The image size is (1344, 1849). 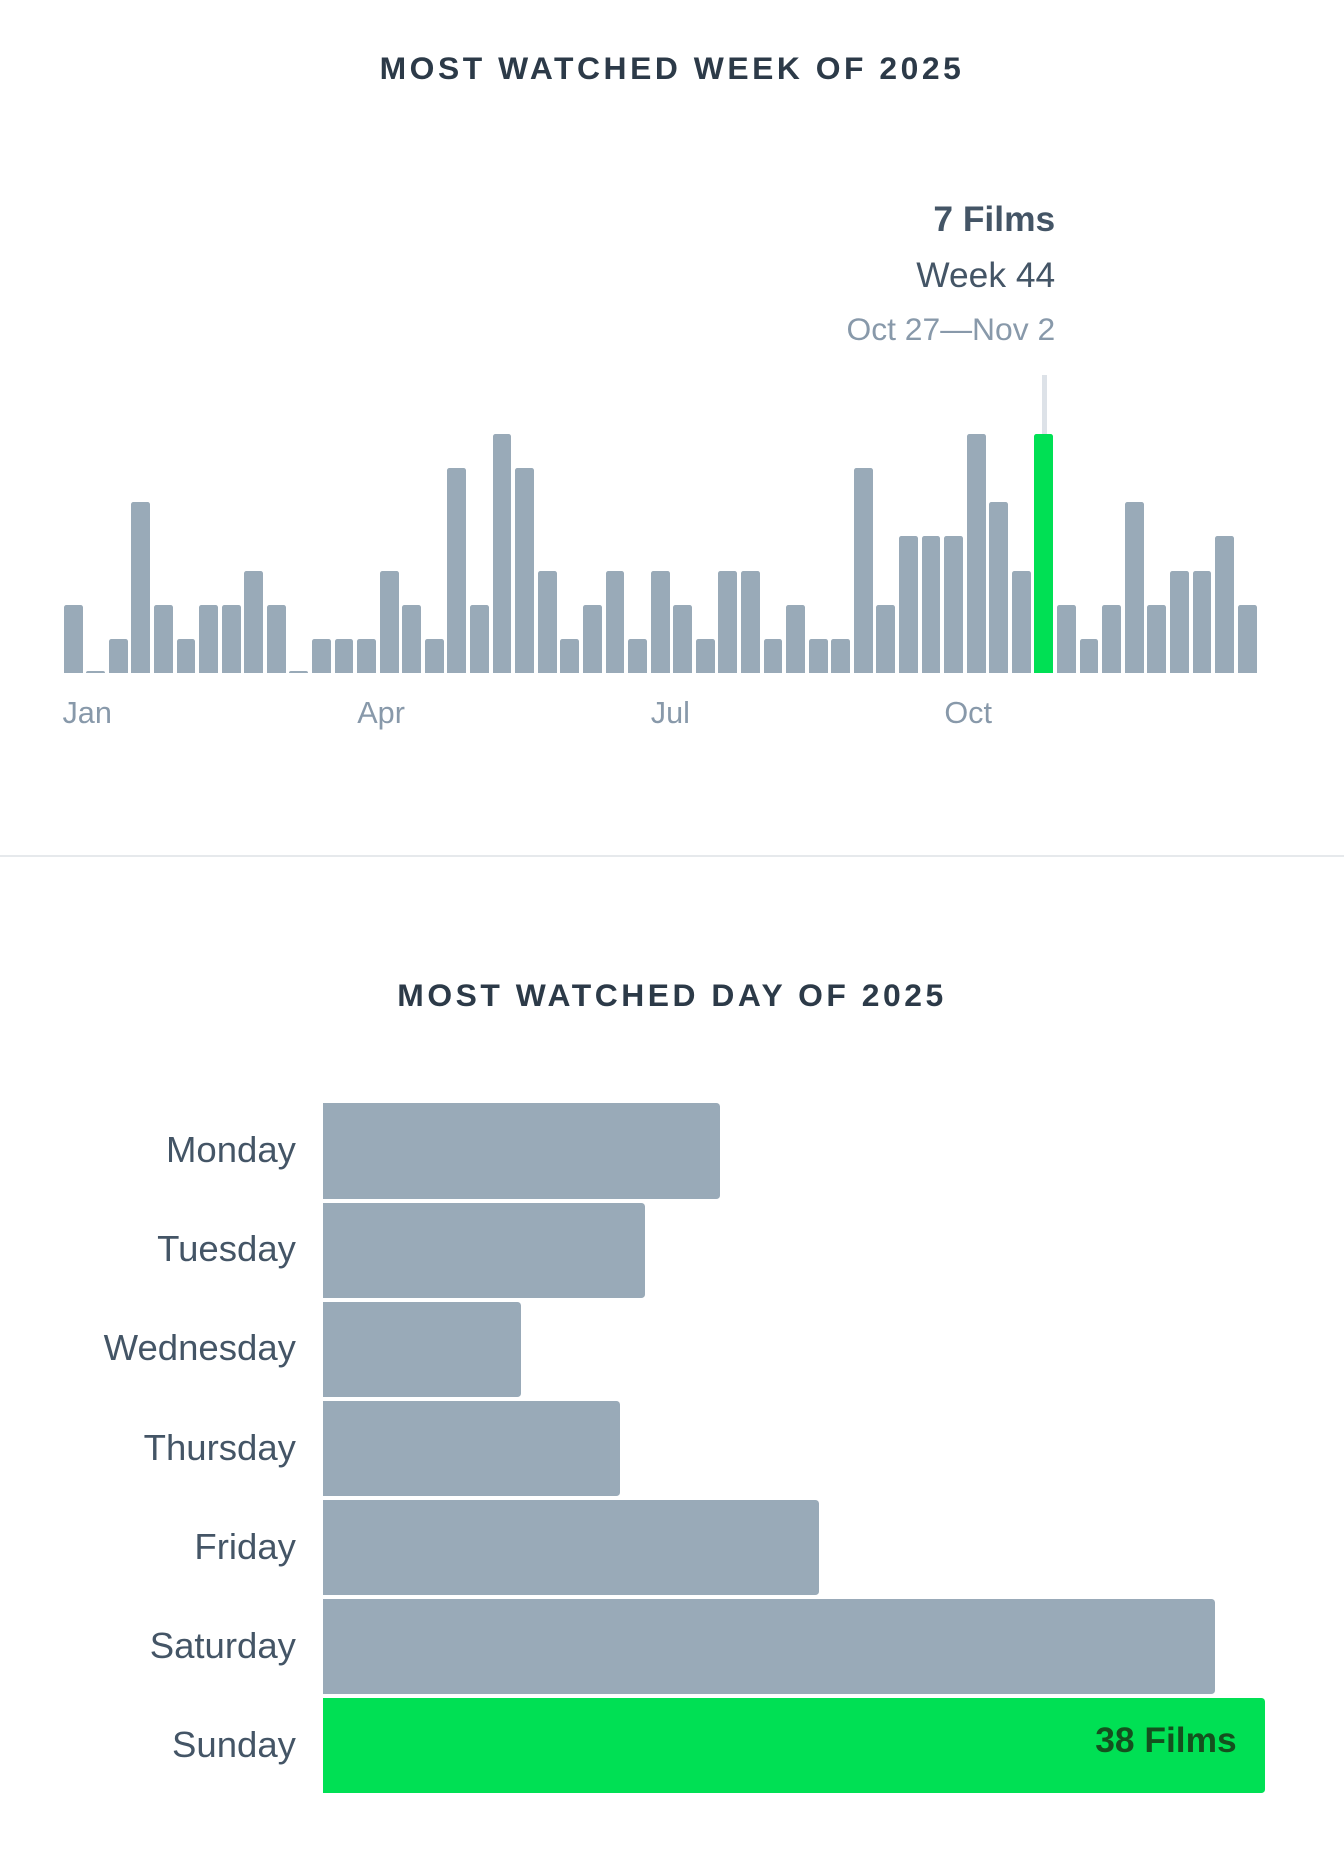 I want to click on x-tick-jan: Jan, so click(x=87, y=712).